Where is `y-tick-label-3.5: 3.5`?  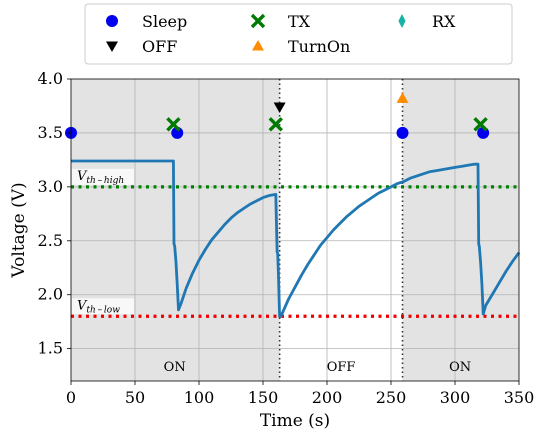 y-tick-label-3.5: 3.5 is located at coordinates (50, 132).